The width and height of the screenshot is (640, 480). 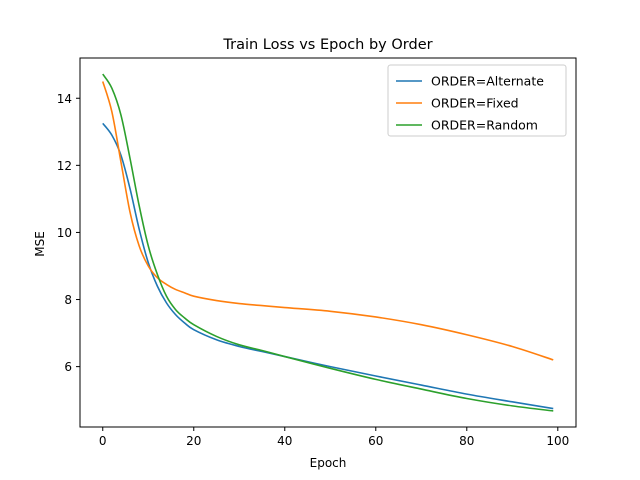 I want to click on x-axis-label: Epoch, so click(x=328, y=463).